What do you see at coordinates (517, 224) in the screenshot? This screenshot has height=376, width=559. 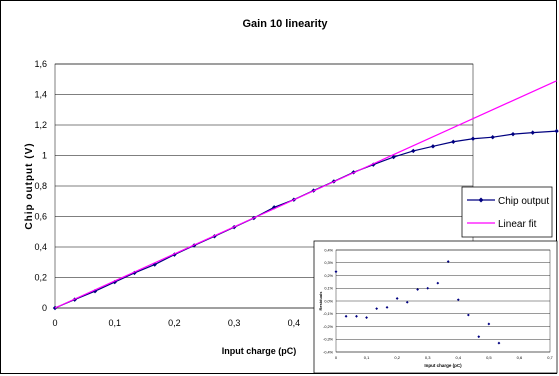 I see `legend-label-linear-fit: Linear fit` at bounding box center [517, 224].